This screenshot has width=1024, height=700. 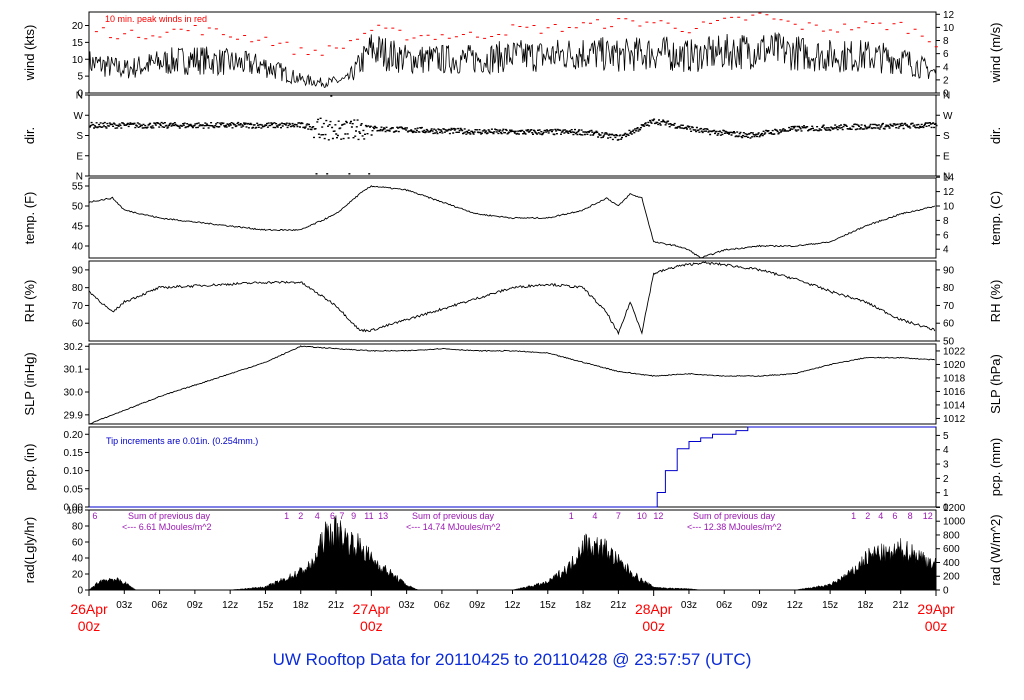 What do you see at coordinates (353, 516) in the screenshot?
I see `rad-hour-mark: 9` at bounding box center [353, 516].